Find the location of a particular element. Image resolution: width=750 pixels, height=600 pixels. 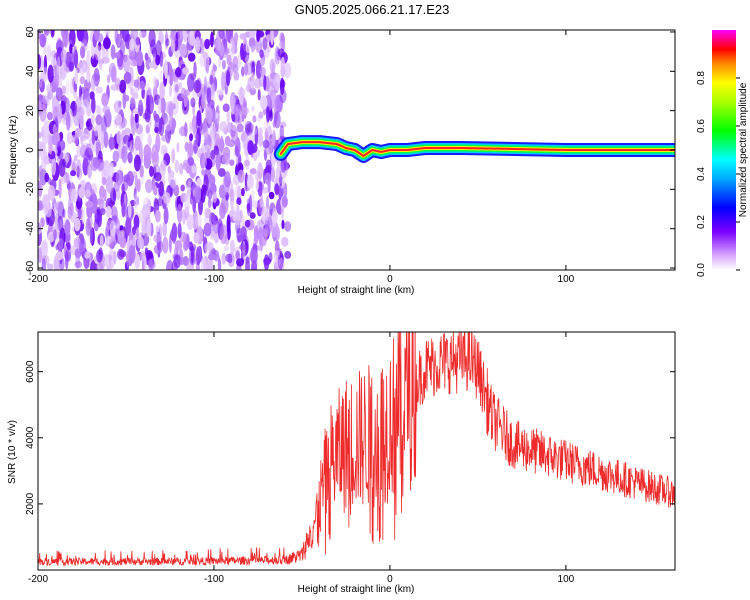

y-tick-label: 6000 is located at coordinates (30, 371).